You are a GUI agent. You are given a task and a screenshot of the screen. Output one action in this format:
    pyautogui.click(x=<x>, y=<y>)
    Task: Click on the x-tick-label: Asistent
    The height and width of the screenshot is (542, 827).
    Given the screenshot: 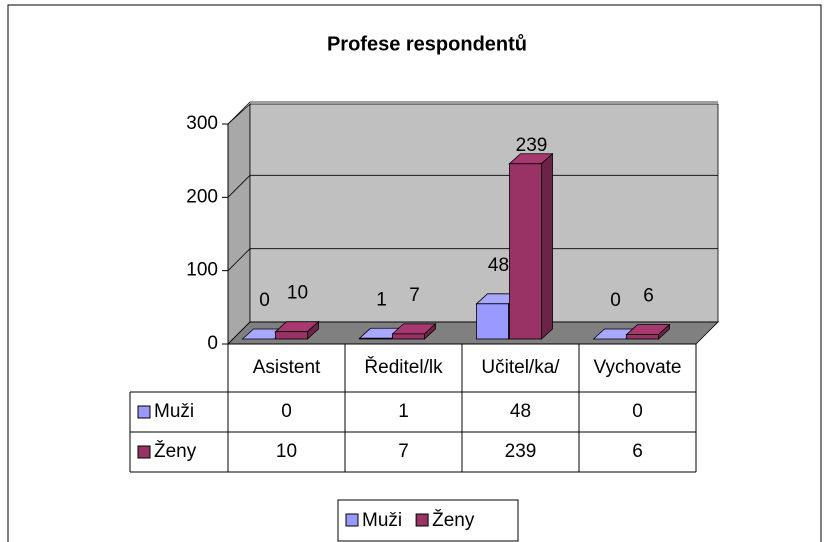 What is the action you would take?
    pyautogui.click(x=287, y=367)
    